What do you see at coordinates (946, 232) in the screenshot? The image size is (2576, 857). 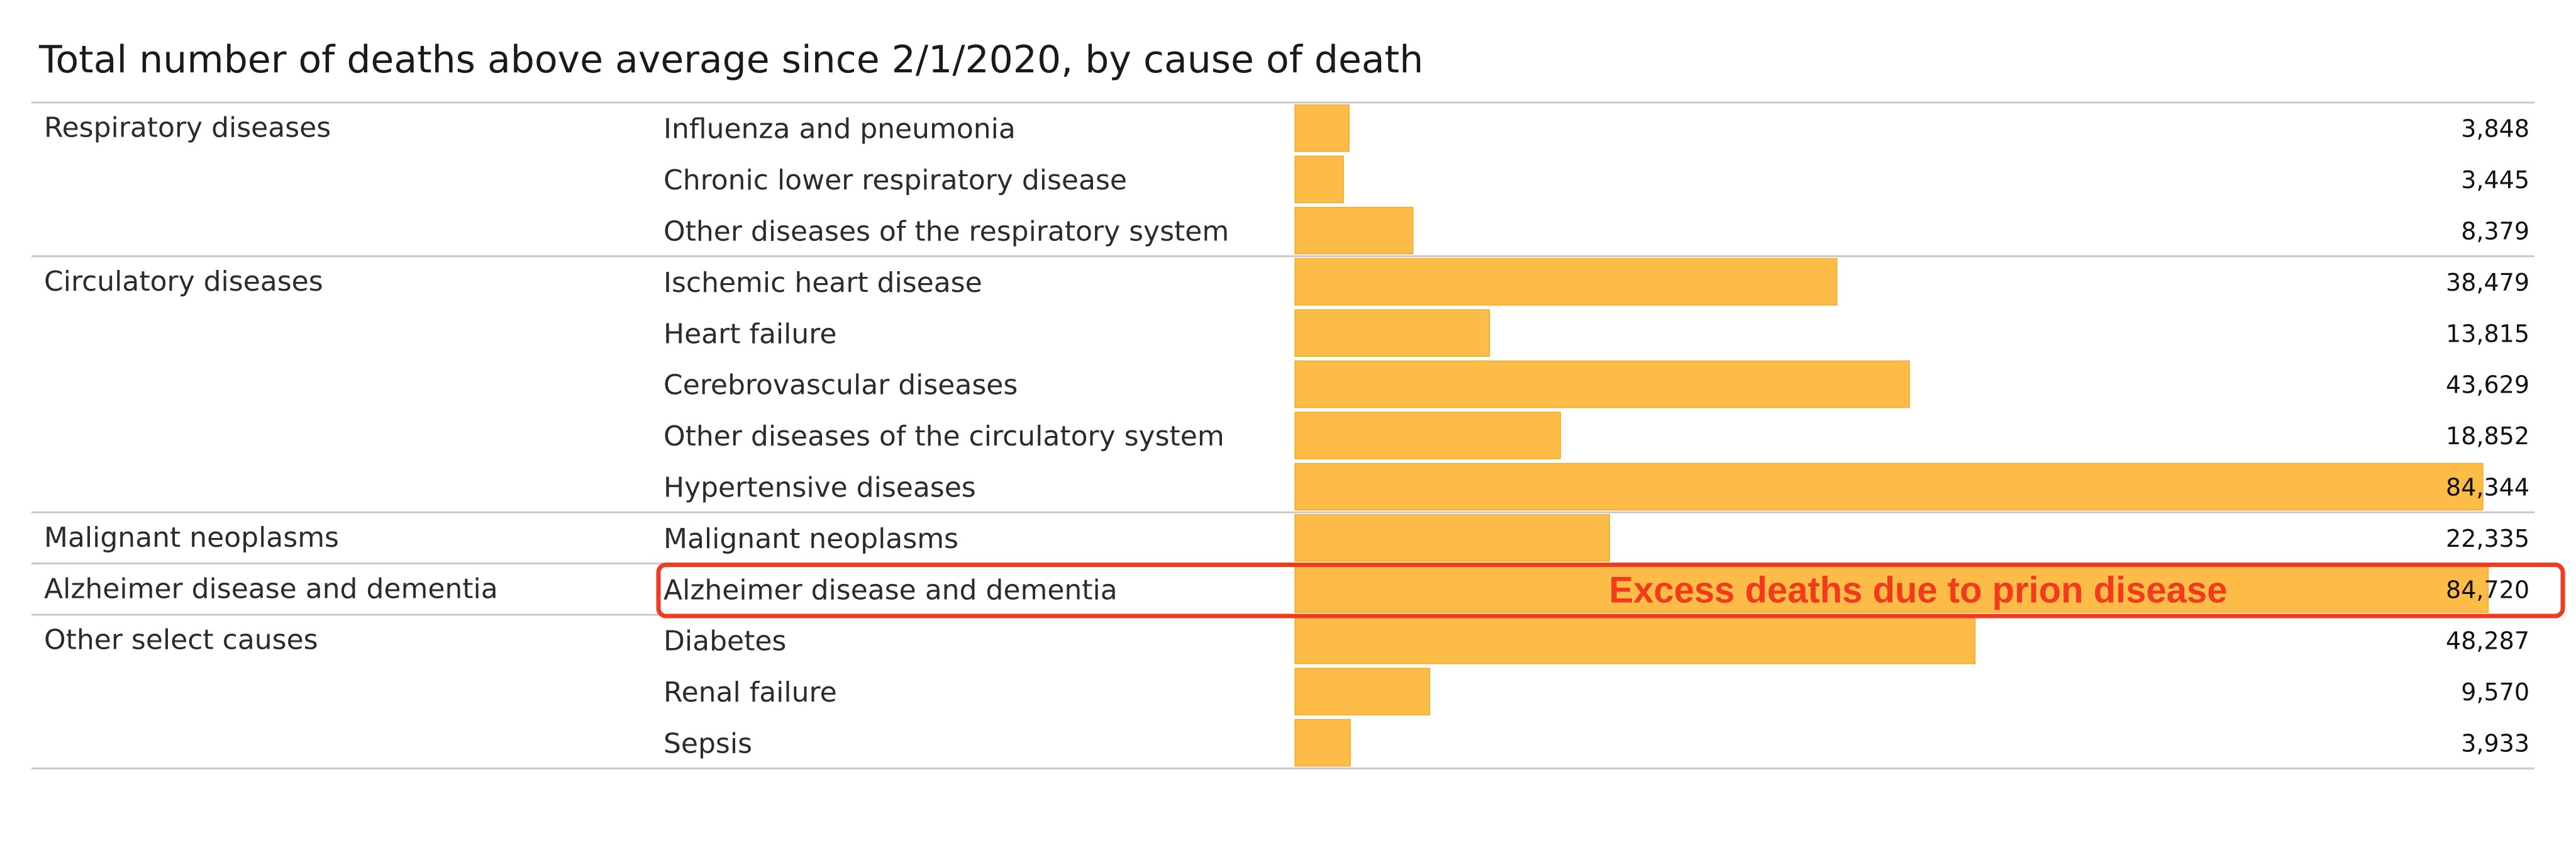 I see `category-label: Other diseases of the respiratory system` at bounding box center [946, 232].